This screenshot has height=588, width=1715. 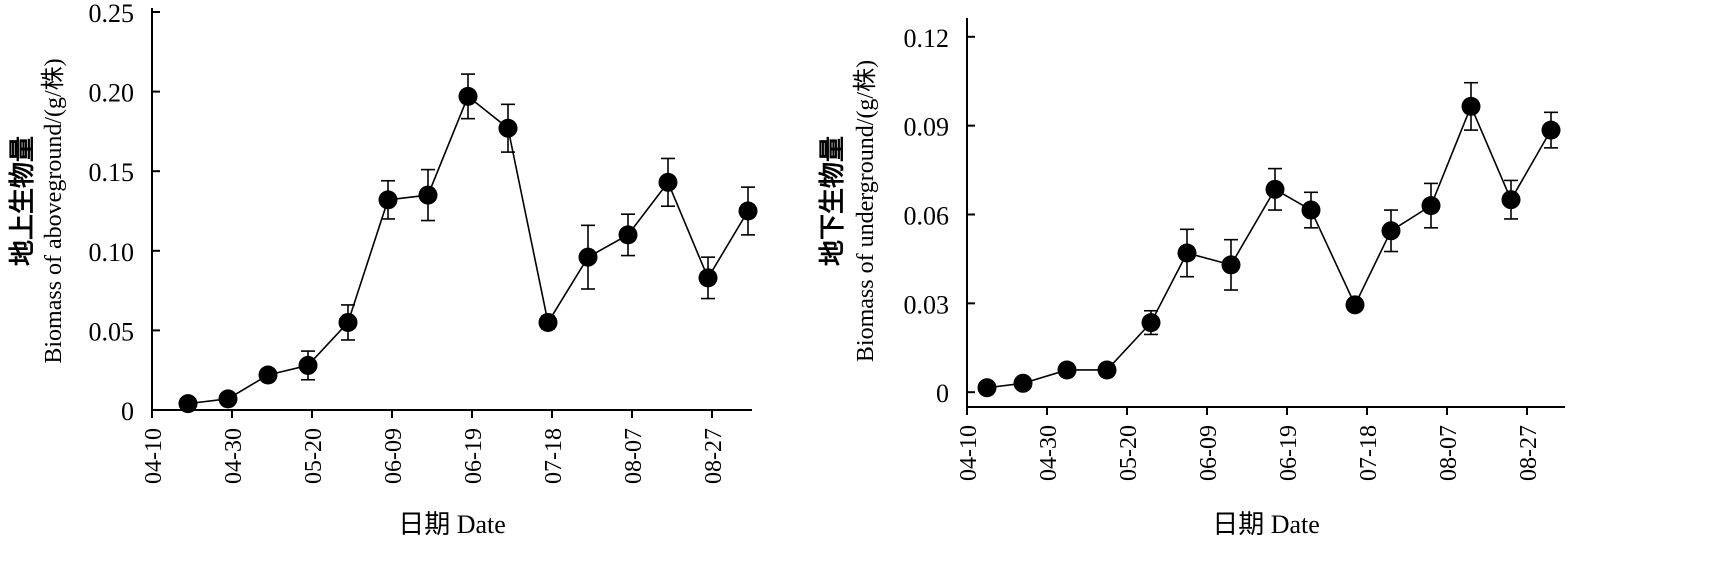 I want to click on y-axis-title-en: Biomass of aboveground/(g/株), so click(x=53, y=210).